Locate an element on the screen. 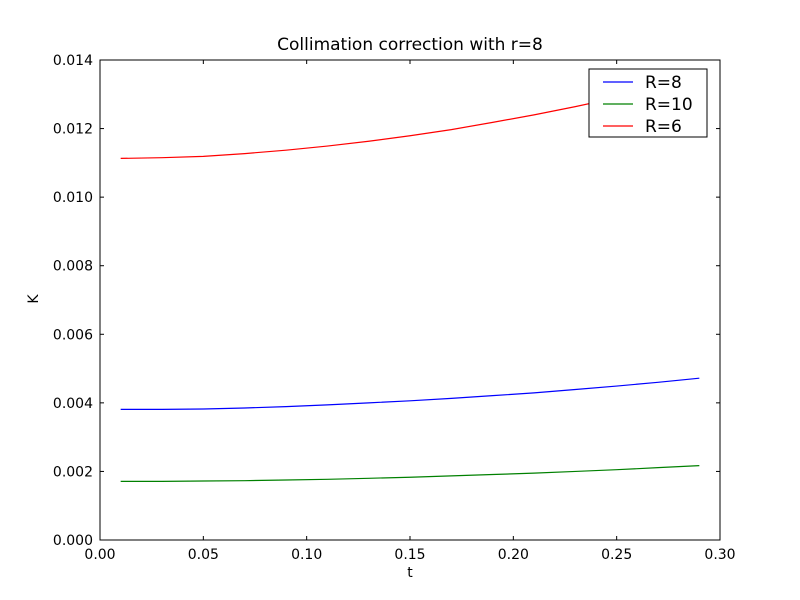  y-tick-label: 0.002 is located at coordinates (73, 472).